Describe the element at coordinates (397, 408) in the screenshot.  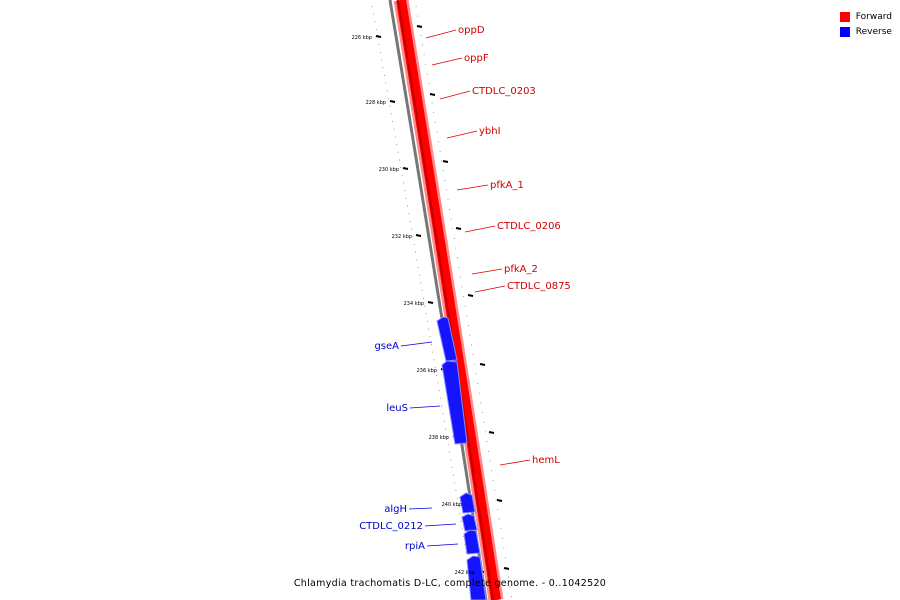
I see `reverse-gene-label: leuS` at that location.